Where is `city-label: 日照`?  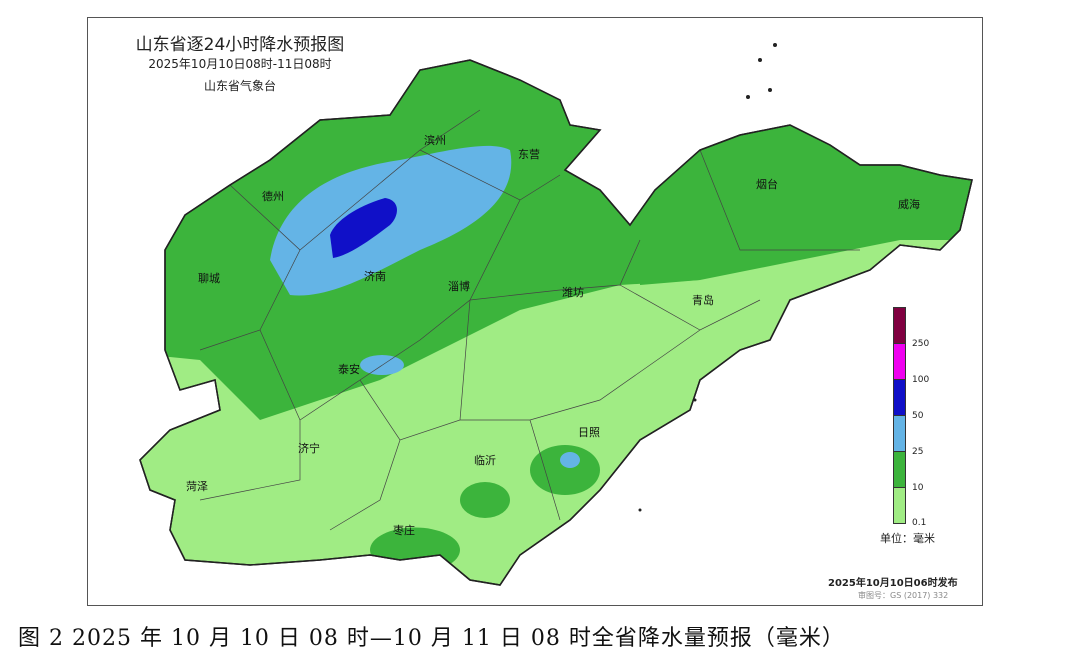 city-label: 日照 is located at coordinates (589, 432).